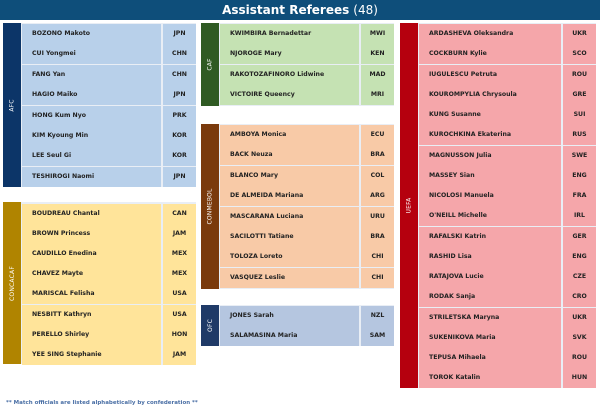 This screenshot has height=414, width=600. Describe the element at coordinates (61, 33) in the screenshot. I see `official-name: BOZONO Makoto` at that location.